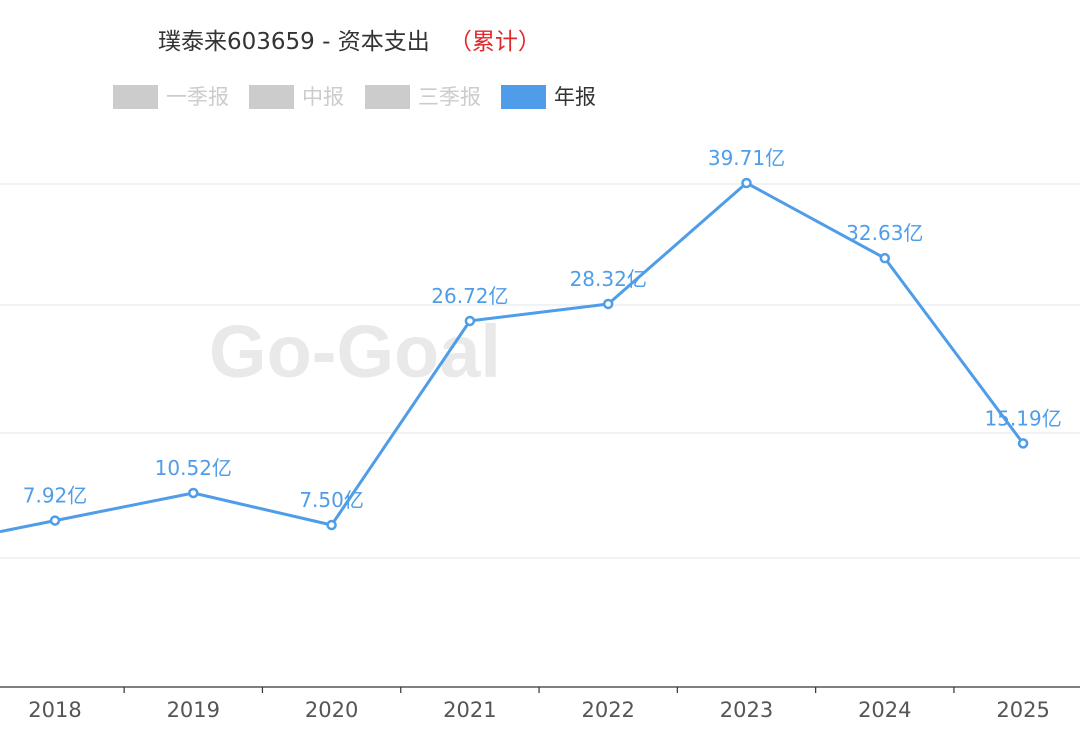 Image resolution: width=1080 pixels, height=737 pixels. Describe the element at coordinates (1022, 418) in the screenshot. I see `data-label: 15.19亿` at that location.